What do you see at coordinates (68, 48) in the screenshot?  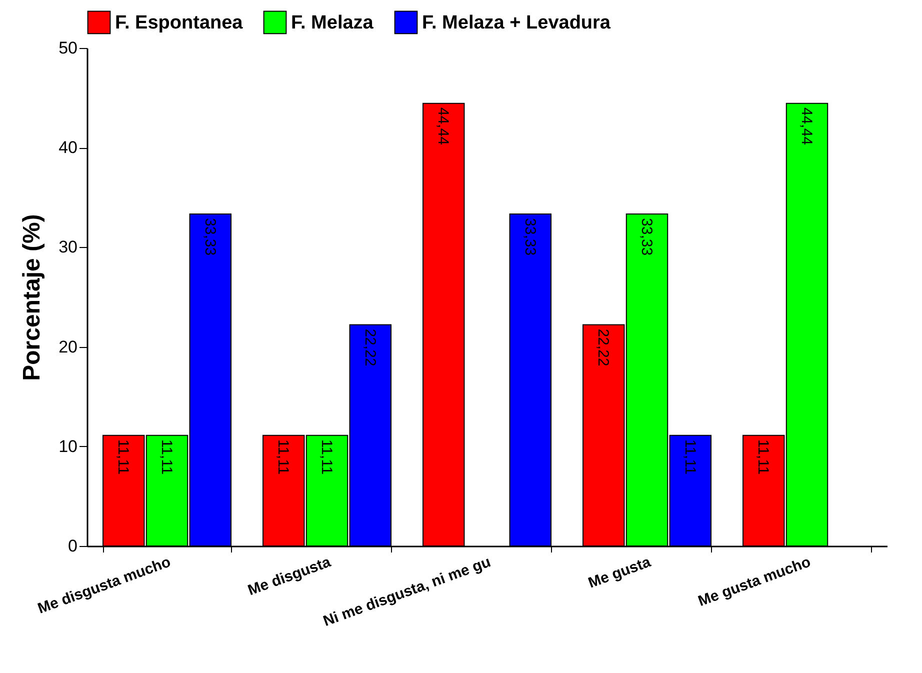 I see `y-tick-label: 50` at bounding box center [68, 48].